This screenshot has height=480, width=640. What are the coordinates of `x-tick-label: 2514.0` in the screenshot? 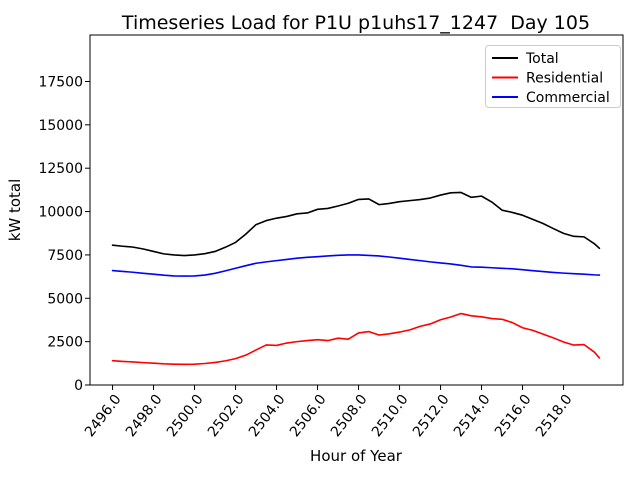 It's located at (472, 416).